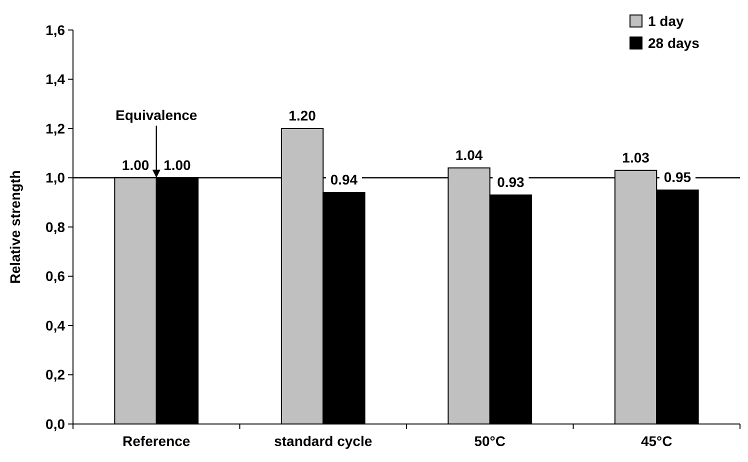  I want to click on y-tick-label: 1,2, so click(56, 128).